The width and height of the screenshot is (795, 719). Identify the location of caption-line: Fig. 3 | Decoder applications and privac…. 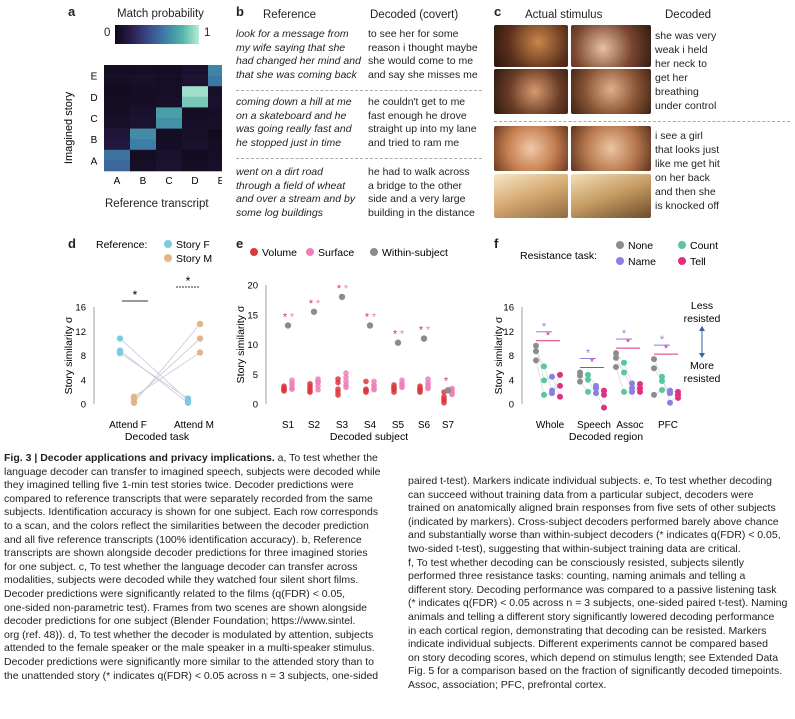
(191, 458).